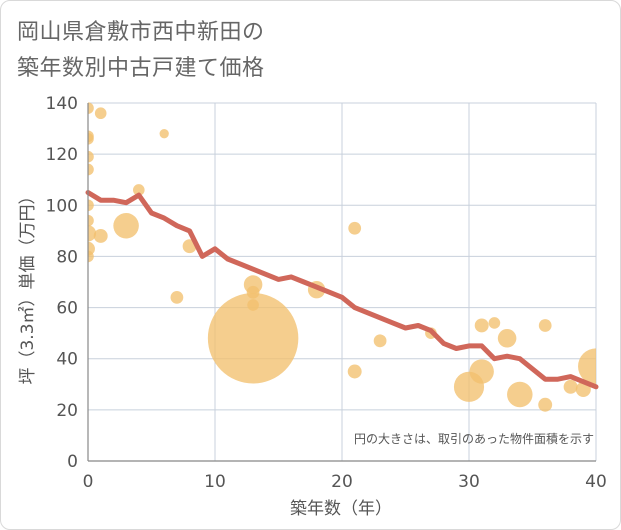 The width and height of the screenshot is (621, 530). I want to click on x-tick-label: 0, so click(88, 482).